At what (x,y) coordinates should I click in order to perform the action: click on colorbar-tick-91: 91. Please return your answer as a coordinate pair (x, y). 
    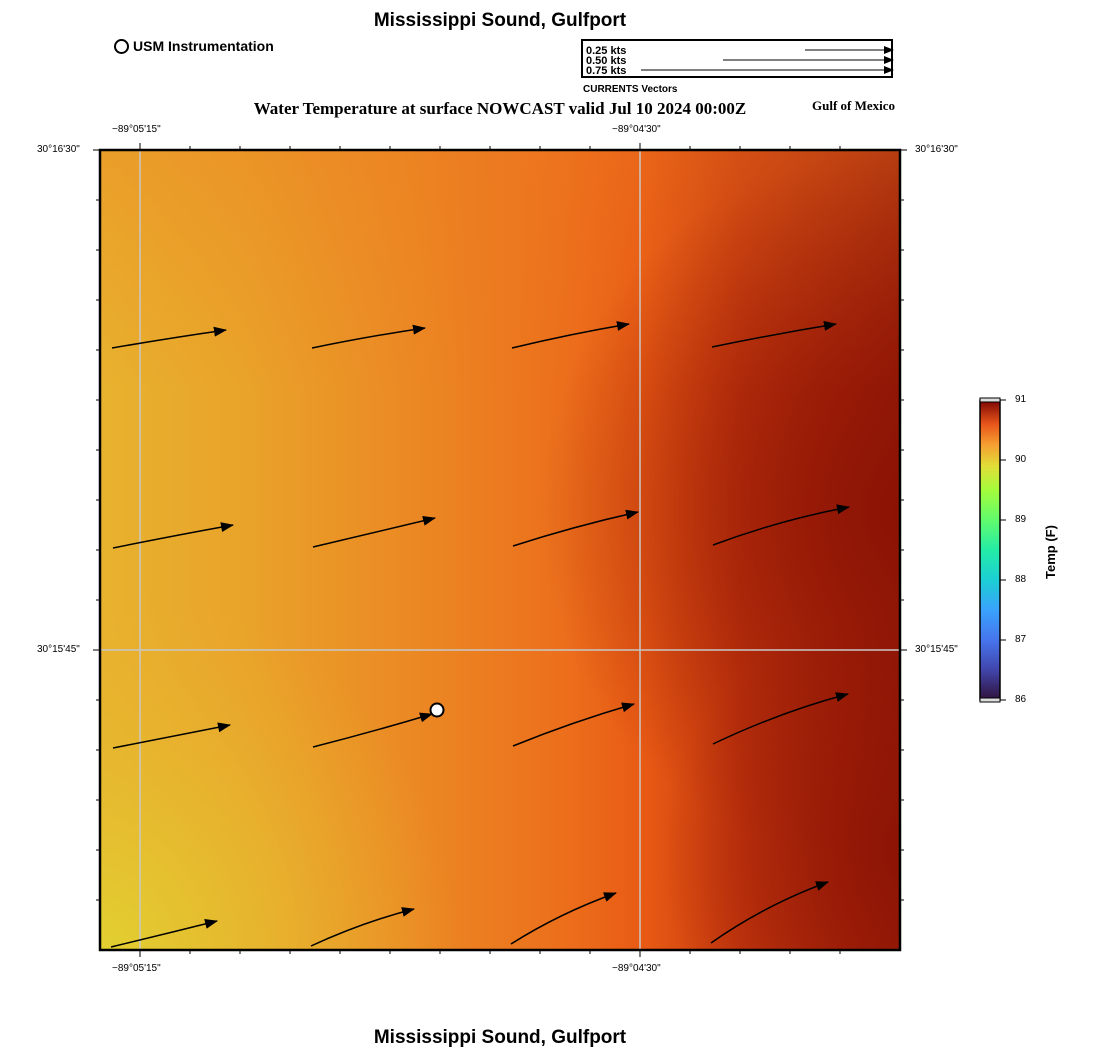
    Looking at the image, I should click on (1021, 399).